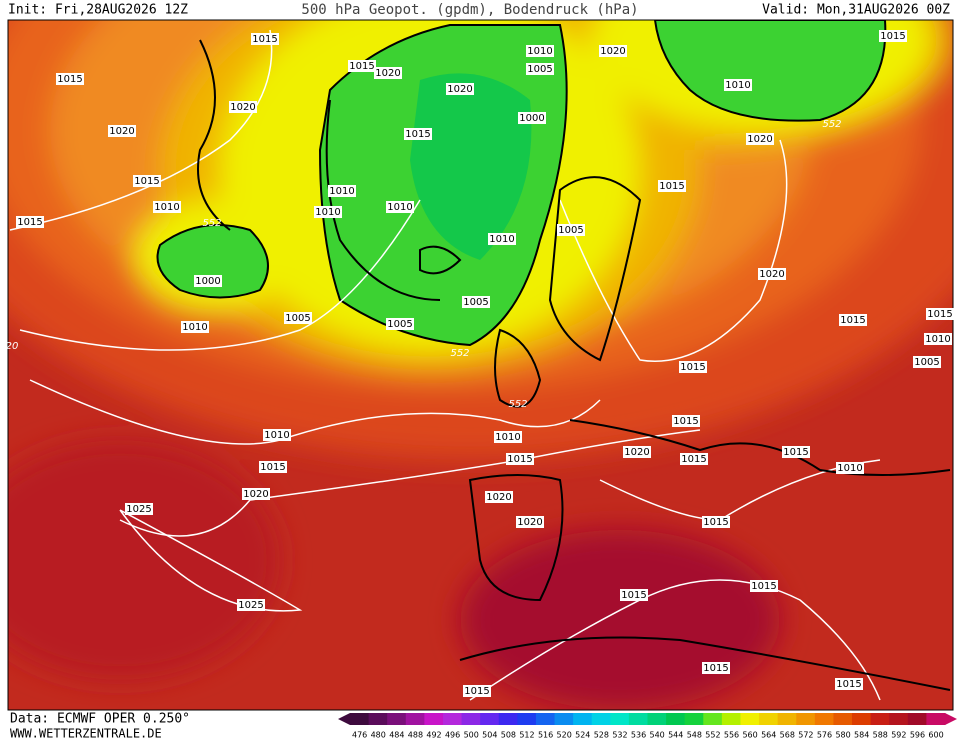 The height and width of the screenshot is (745, 959). I want to click on scale-label: 512, so click(526, 735).